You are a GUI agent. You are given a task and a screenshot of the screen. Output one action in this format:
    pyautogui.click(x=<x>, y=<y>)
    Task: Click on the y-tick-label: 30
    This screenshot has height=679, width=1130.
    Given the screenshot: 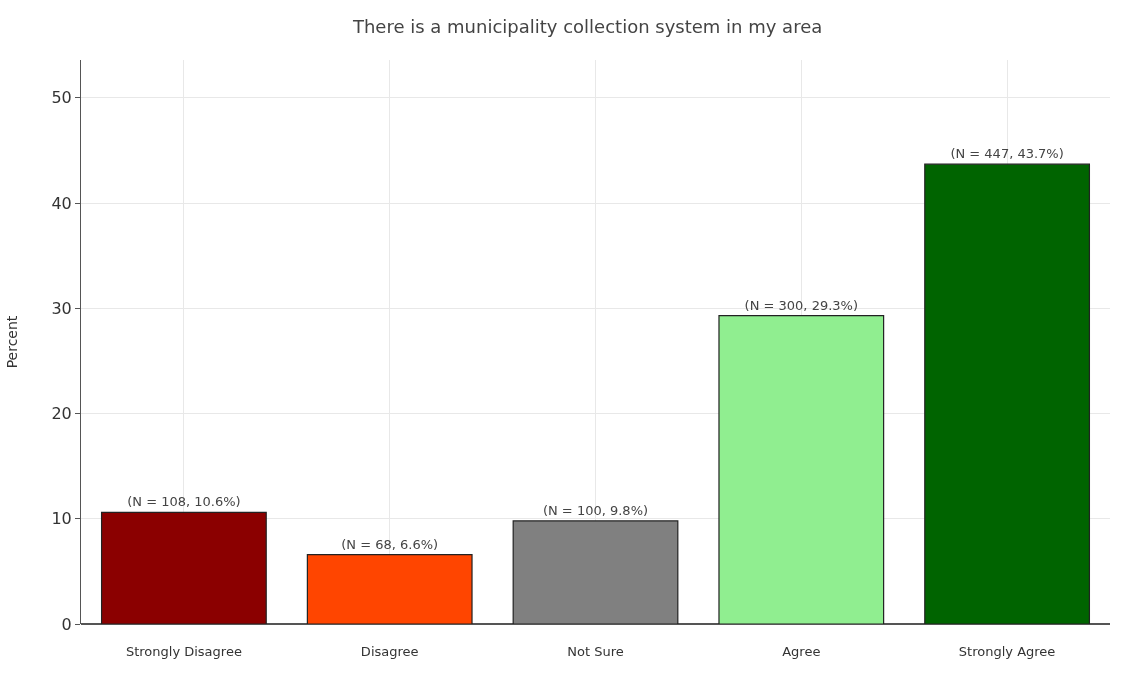 What is the action you would take?
    pyautogui.click(x=61, y=308)
    